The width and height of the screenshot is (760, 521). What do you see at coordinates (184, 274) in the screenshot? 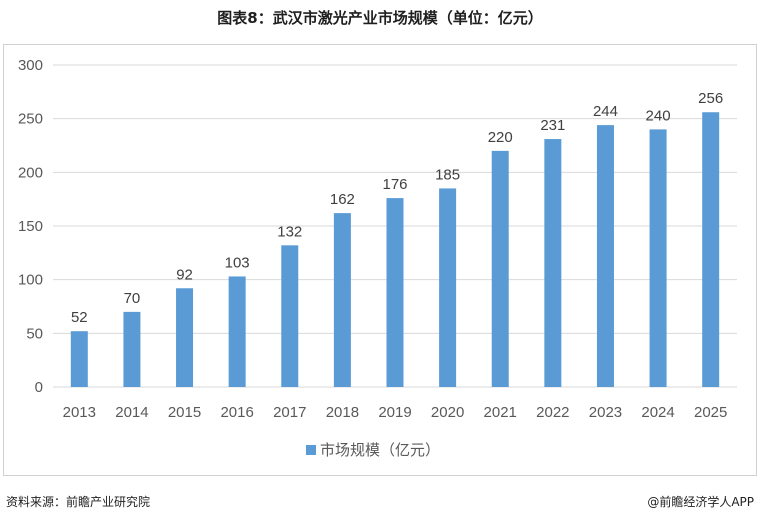
I see `data-label-2015: 92` at bounding box center [184, 274].